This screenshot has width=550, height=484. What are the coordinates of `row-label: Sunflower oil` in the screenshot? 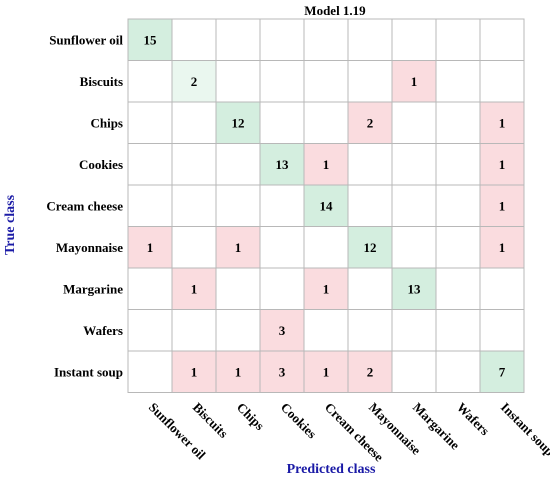 It's located at (86, 39).